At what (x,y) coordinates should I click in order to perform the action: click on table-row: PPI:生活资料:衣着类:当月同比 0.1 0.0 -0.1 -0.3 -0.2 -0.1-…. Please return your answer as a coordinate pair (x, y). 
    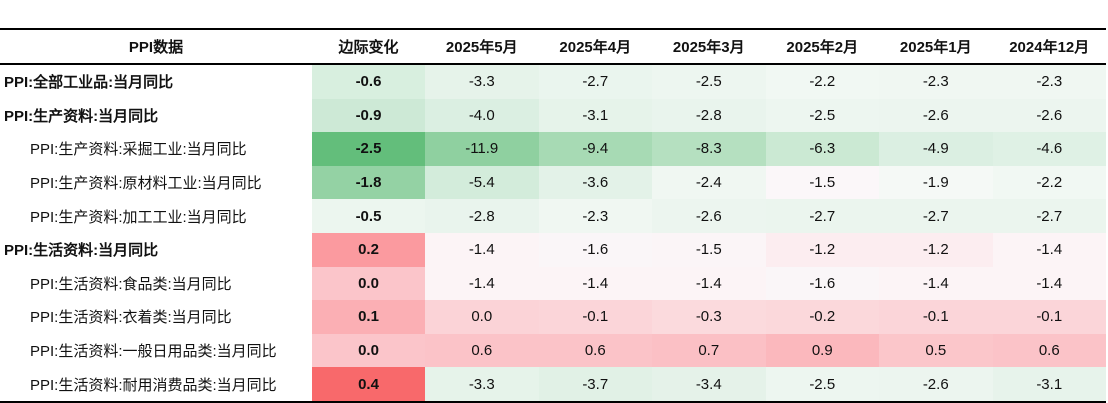
    Looking at the image, I should click on (553, 317).